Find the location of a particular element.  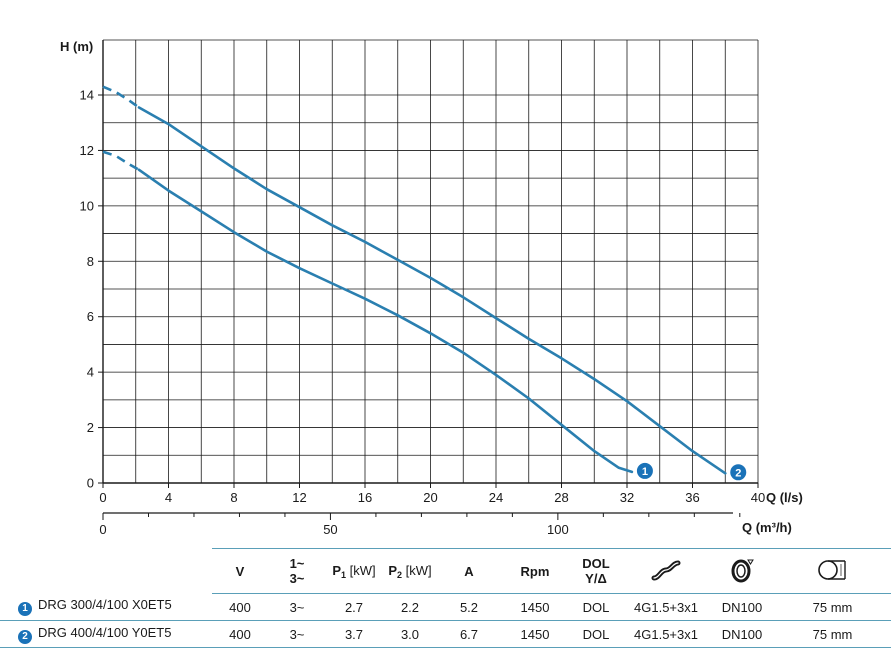

x-tick-label: 0 is located at coordinates (102, 497).